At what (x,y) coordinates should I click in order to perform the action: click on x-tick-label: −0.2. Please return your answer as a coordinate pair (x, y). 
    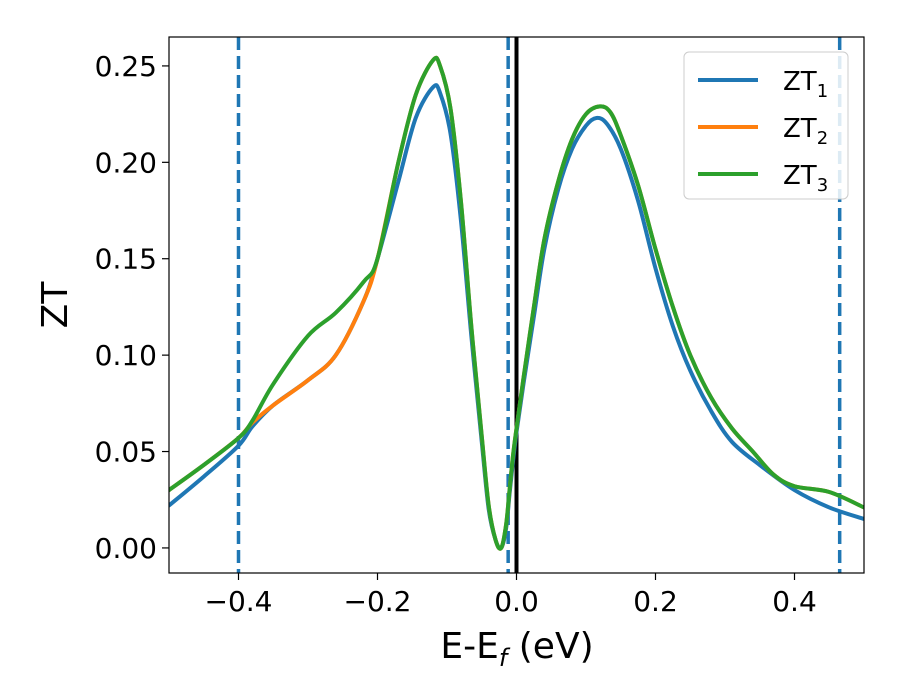
    Looking at the image, I should click on (378, 601).